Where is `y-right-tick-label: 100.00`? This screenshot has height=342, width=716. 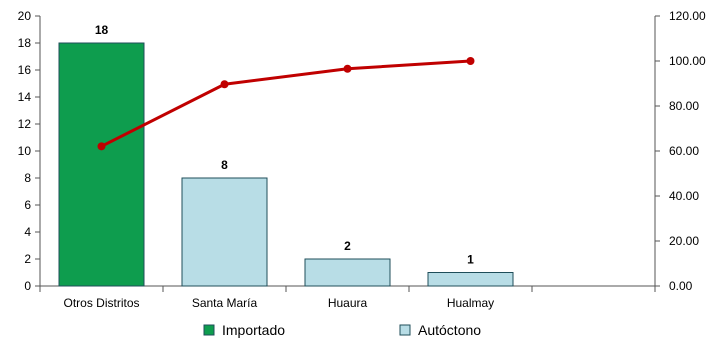 y-right-tick-label: 100.00 is located at coordinates (687, 61).